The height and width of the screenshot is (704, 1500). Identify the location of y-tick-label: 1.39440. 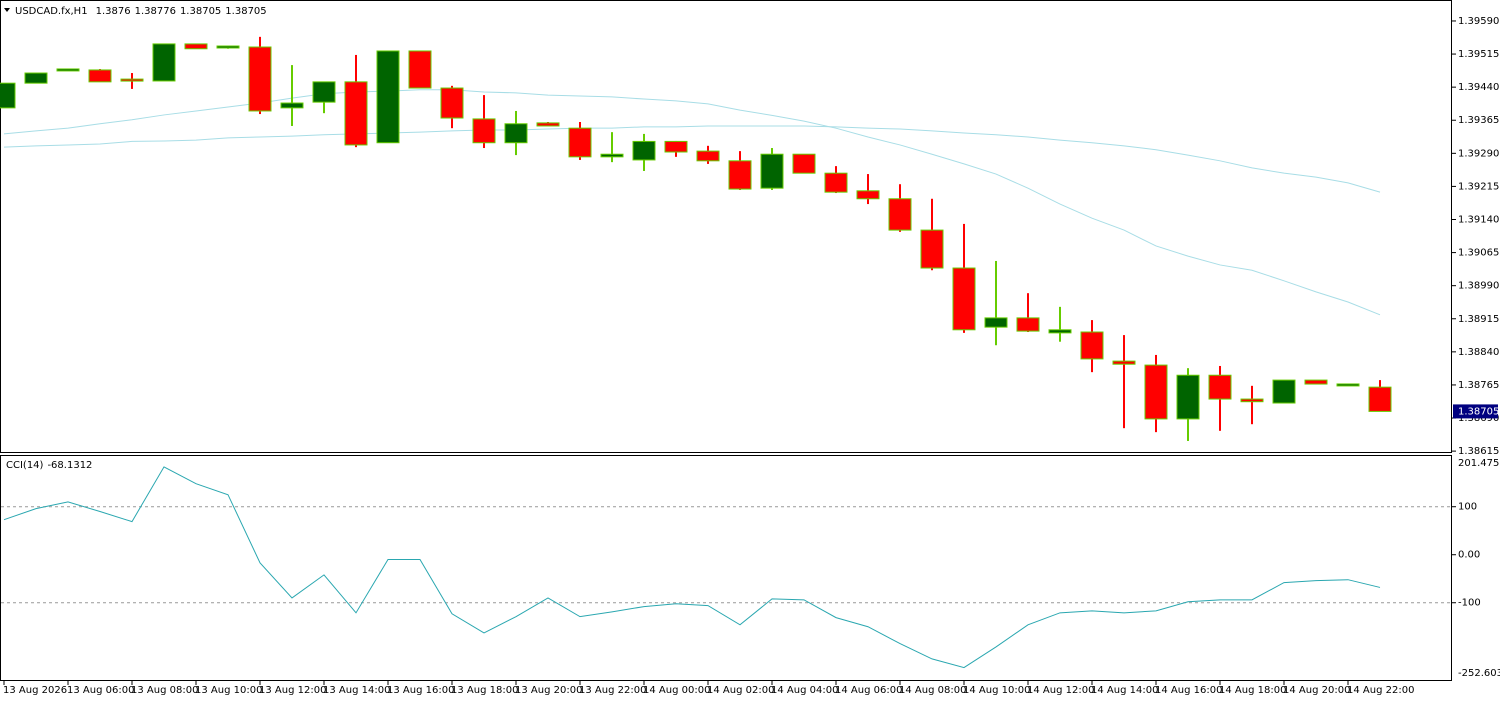
(1478, 87).